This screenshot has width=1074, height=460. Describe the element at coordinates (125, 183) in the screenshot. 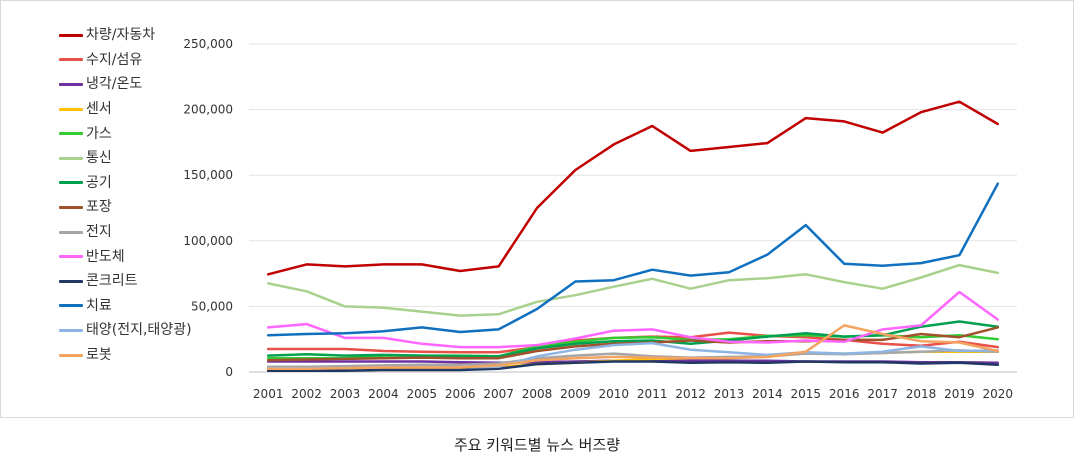

I see `legend-item: 공기` at that location.